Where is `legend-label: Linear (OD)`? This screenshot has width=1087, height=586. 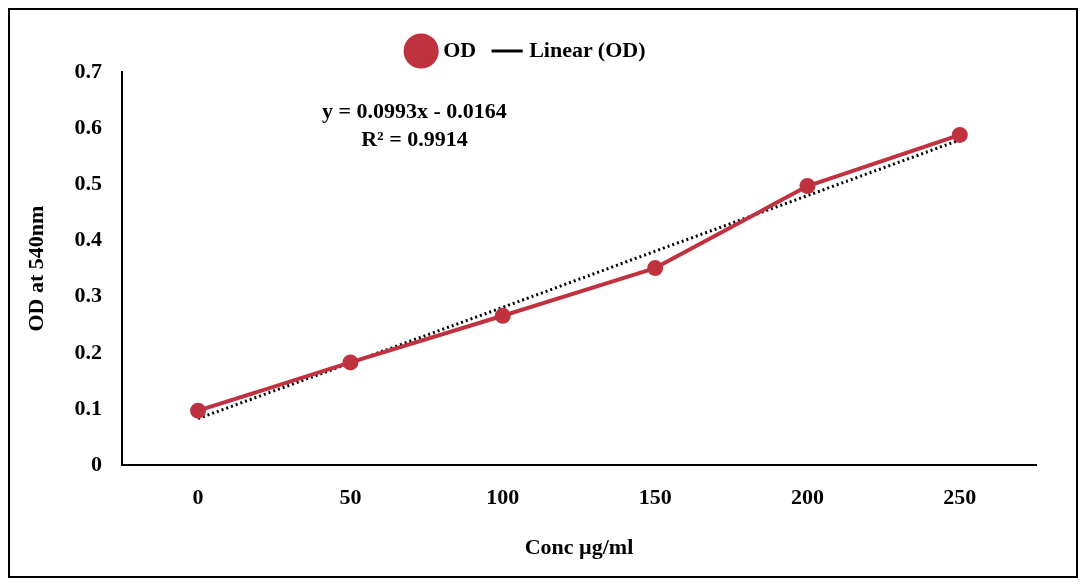
legend-label: Linear (OD) is located at coordinates (587, 49).